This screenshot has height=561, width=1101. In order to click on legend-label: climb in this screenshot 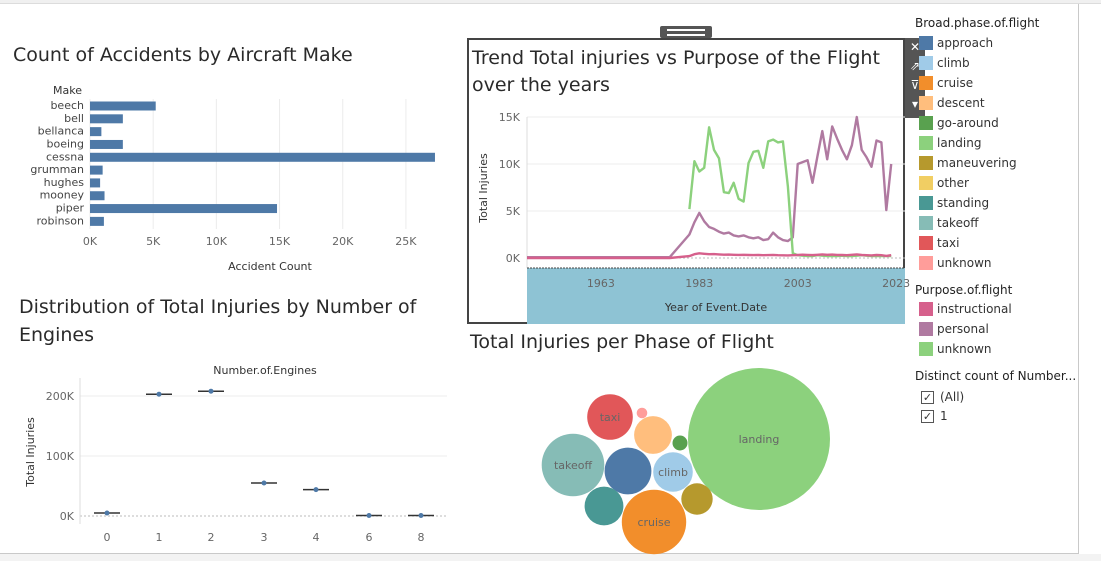, I will do `click(953, 63)`.